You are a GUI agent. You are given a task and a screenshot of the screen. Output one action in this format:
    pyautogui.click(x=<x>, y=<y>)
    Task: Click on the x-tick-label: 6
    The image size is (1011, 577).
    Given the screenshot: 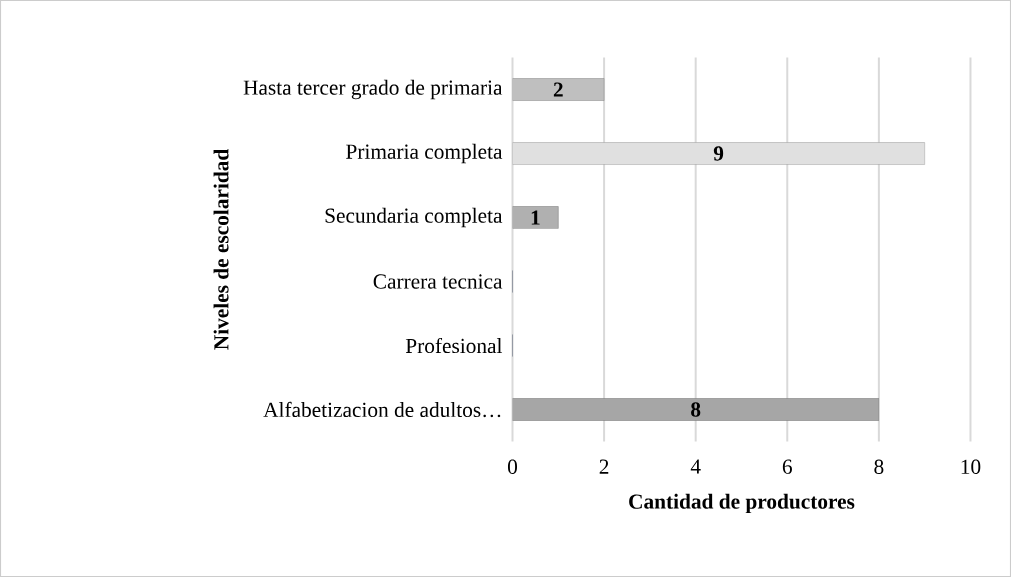 What is the action you would take?
    pyautogui.click(x=787, y=466)
    